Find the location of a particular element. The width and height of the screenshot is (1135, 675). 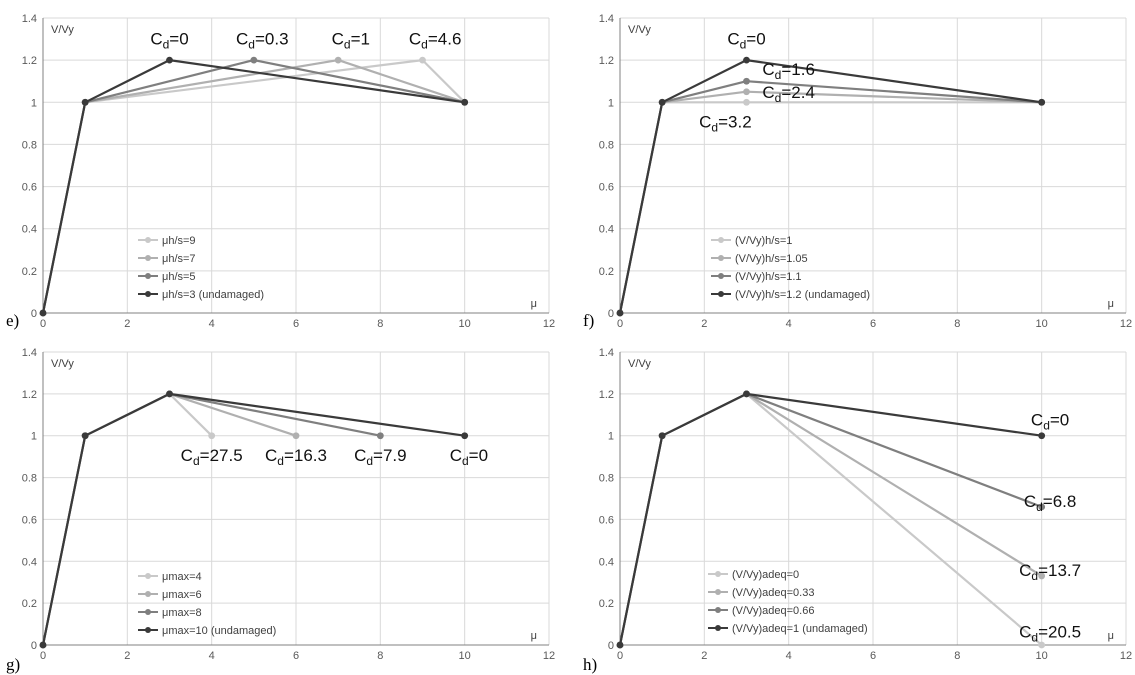

legend-entry-label: (V/Vy)h/s=1 is located at coordinates (763, 241).